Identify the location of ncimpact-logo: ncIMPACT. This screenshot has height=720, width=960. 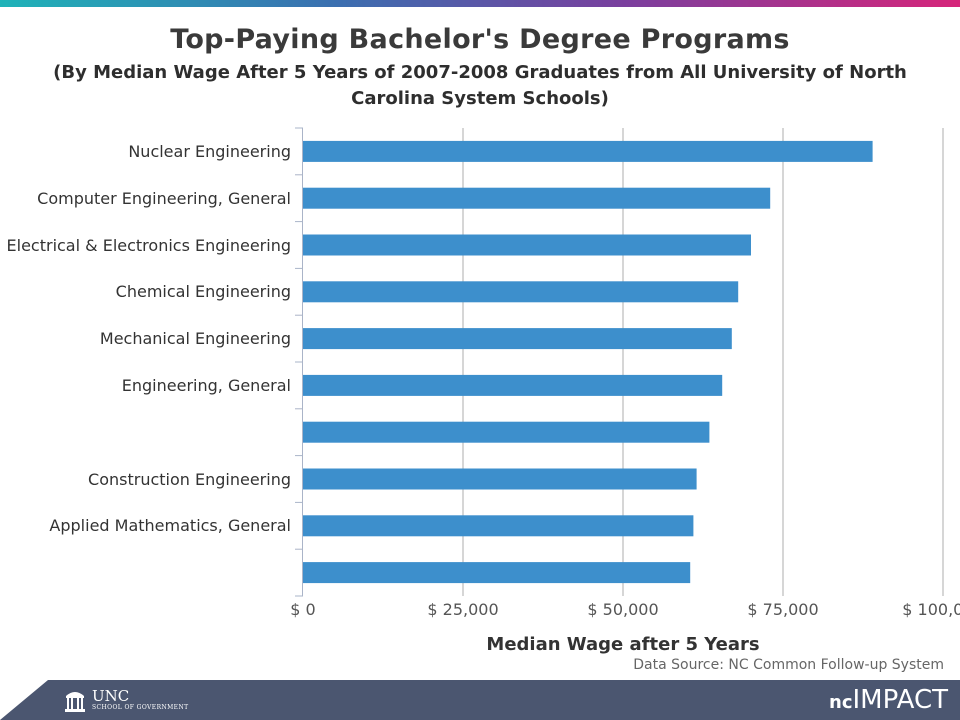
(888, 701).